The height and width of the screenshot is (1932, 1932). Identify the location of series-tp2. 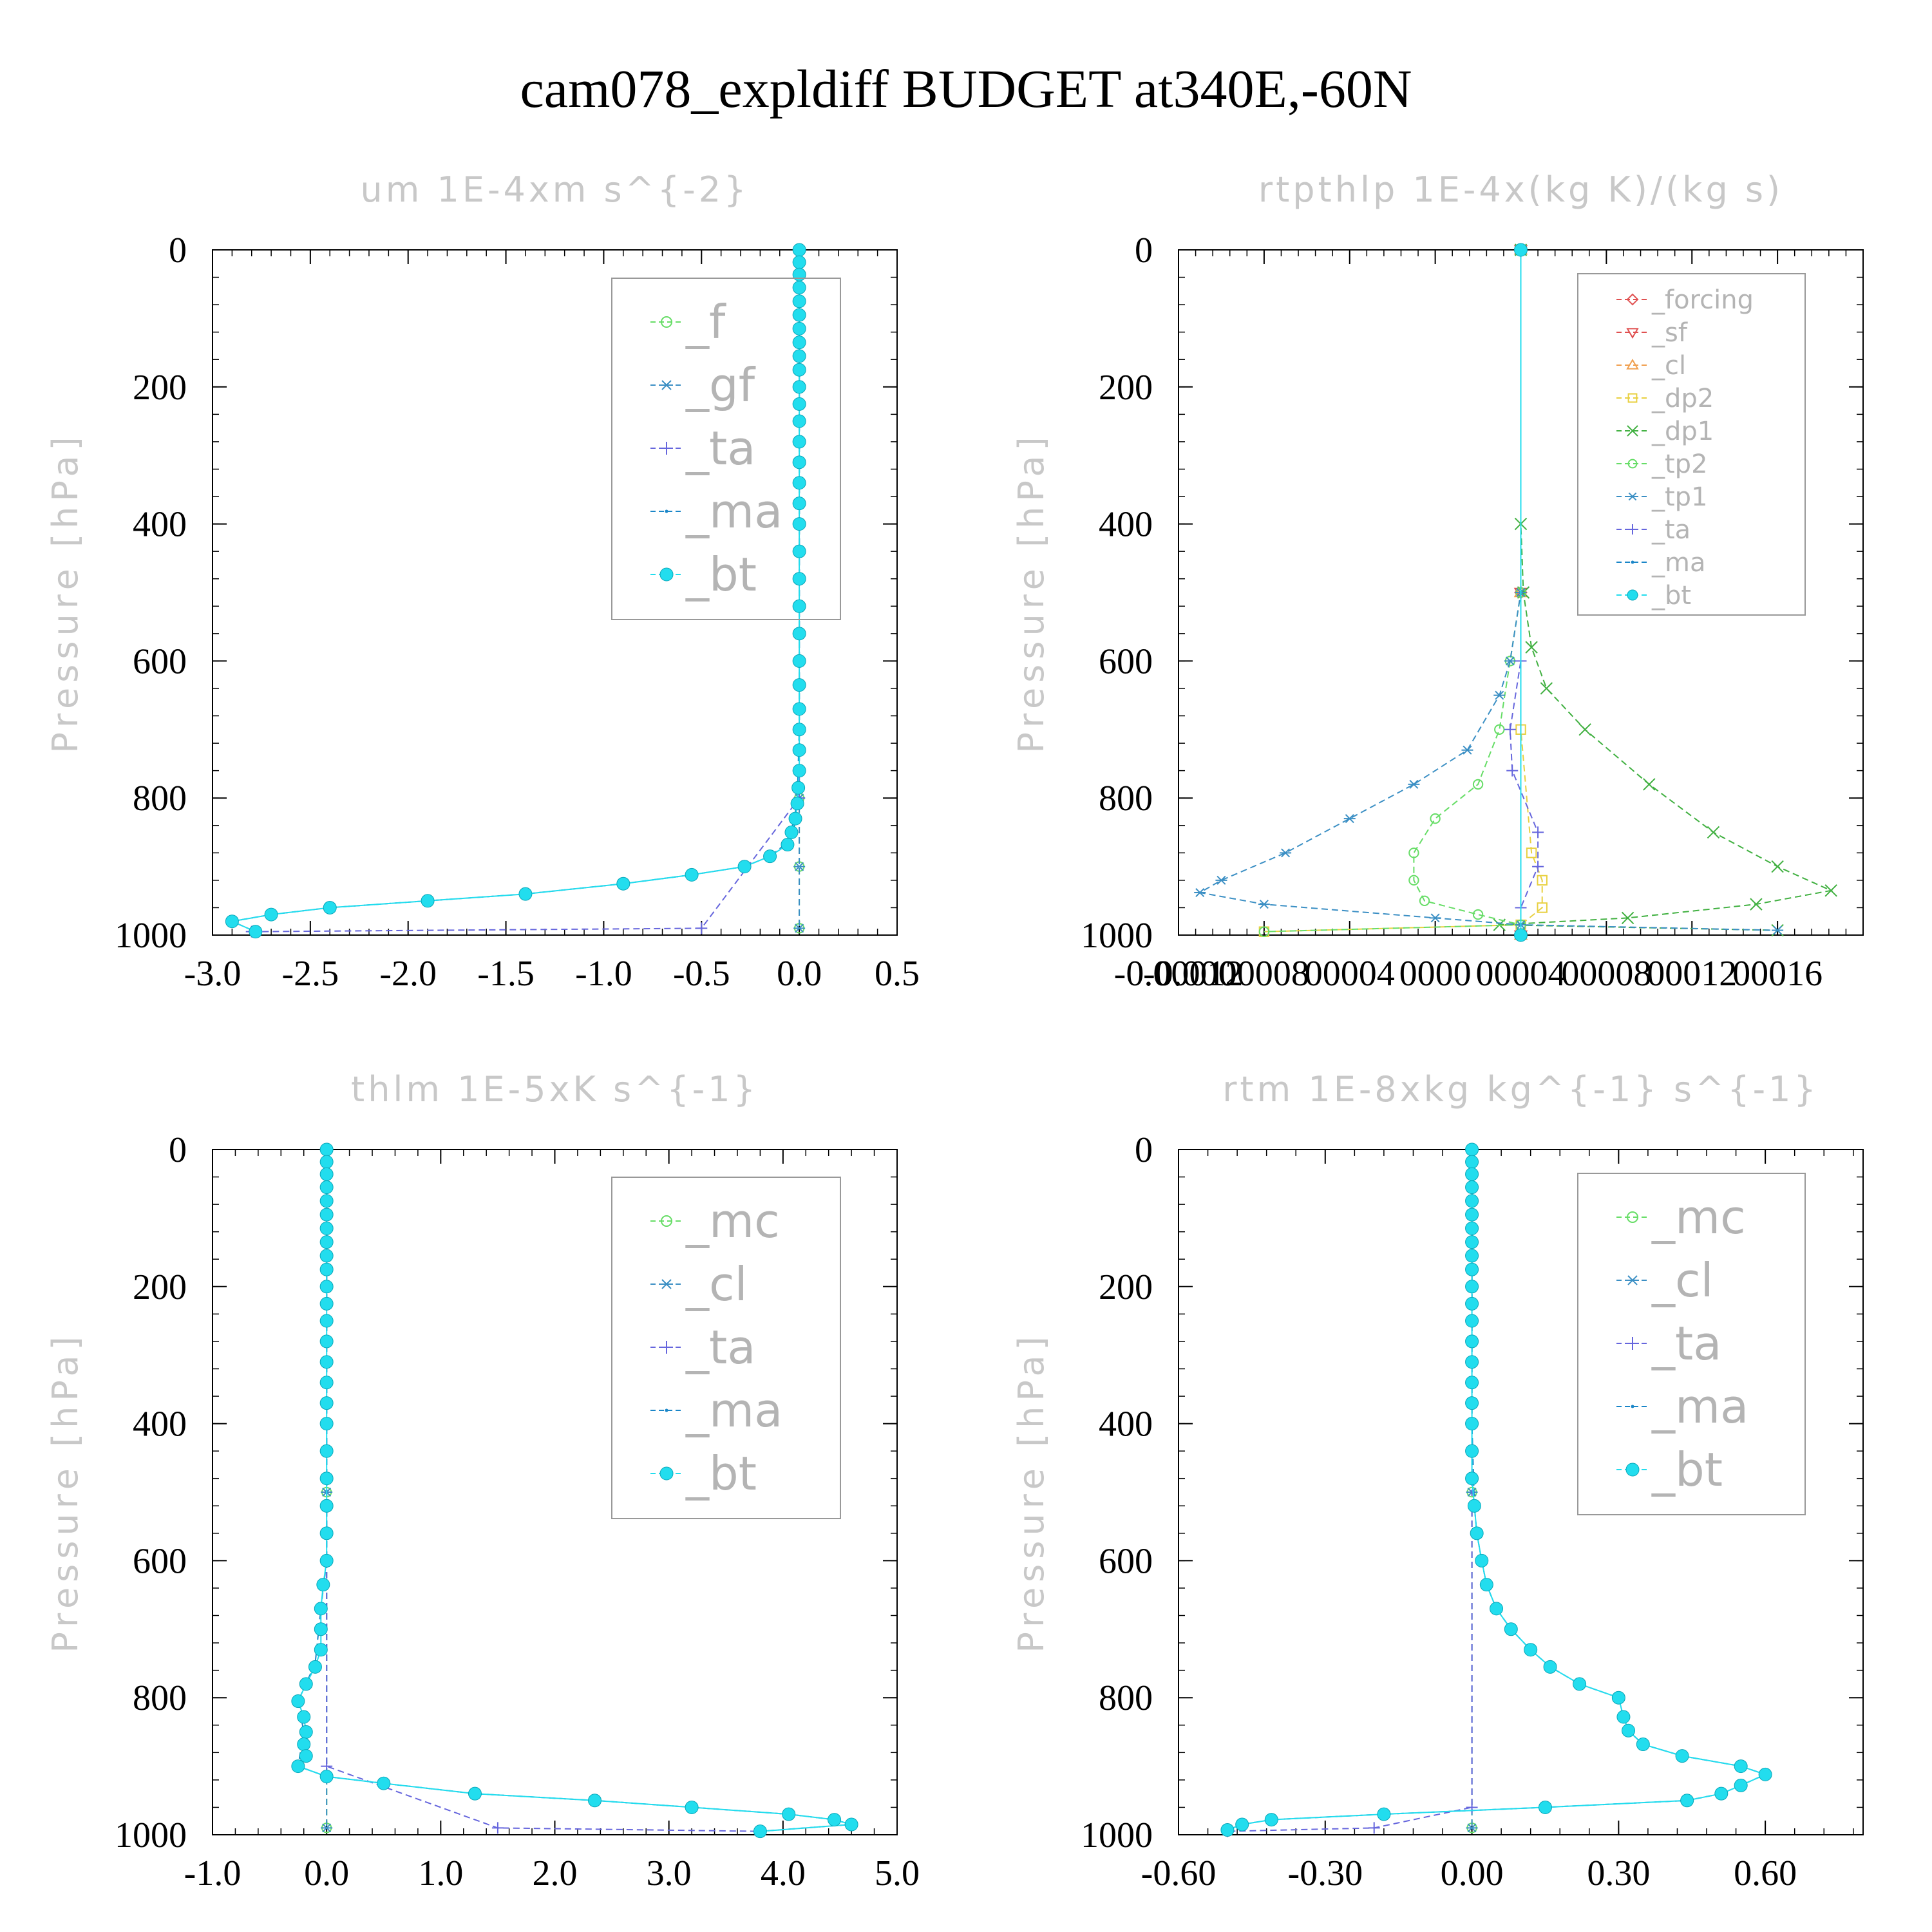
(1392, 590).